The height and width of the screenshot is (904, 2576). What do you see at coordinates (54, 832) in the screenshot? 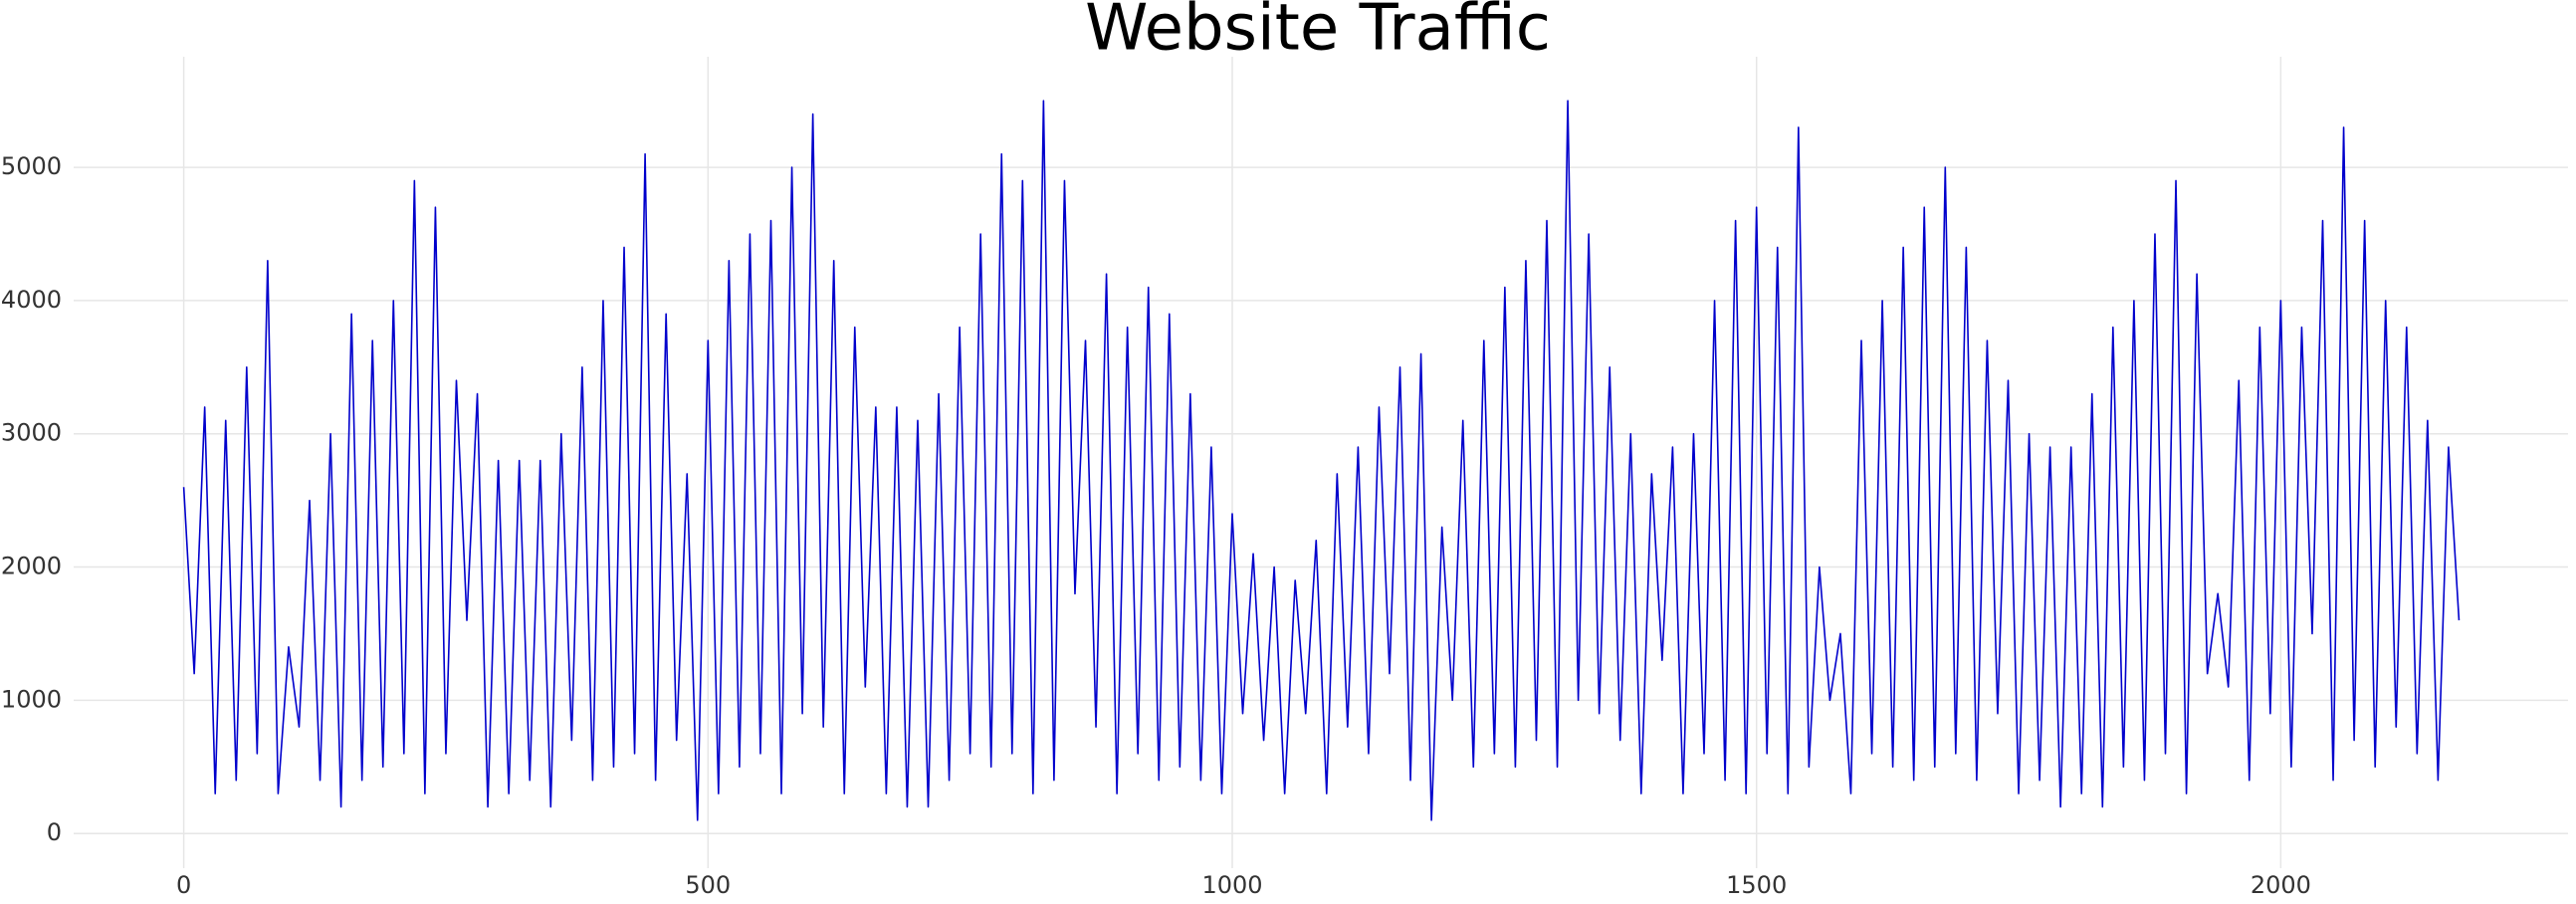
I see `y-tick-label: 0` at bounding box center [54, 832].